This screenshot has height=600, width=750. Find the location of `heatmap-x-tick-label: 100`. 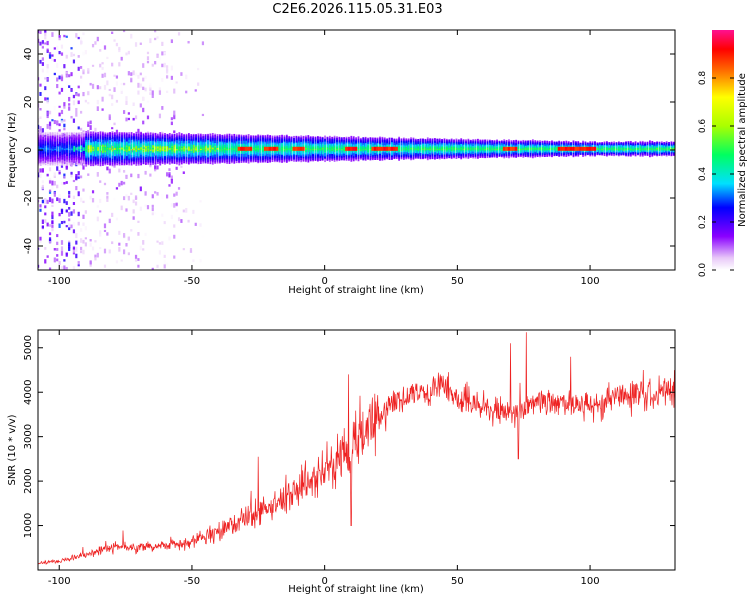

heatmap-x-tick-label: 100 is located at coordinates (590, 281).